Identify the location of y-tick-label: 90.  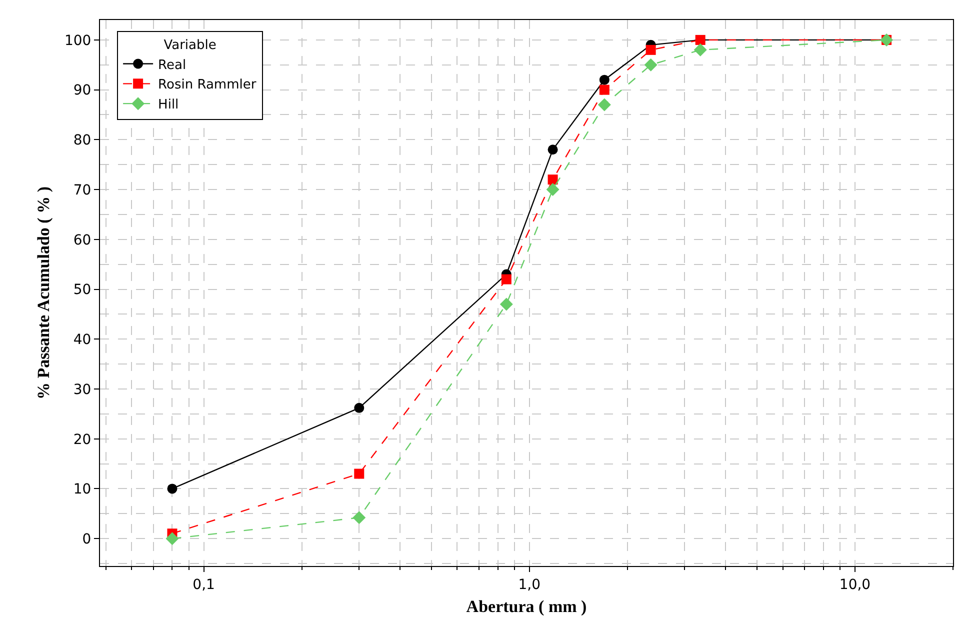
(82, 90).